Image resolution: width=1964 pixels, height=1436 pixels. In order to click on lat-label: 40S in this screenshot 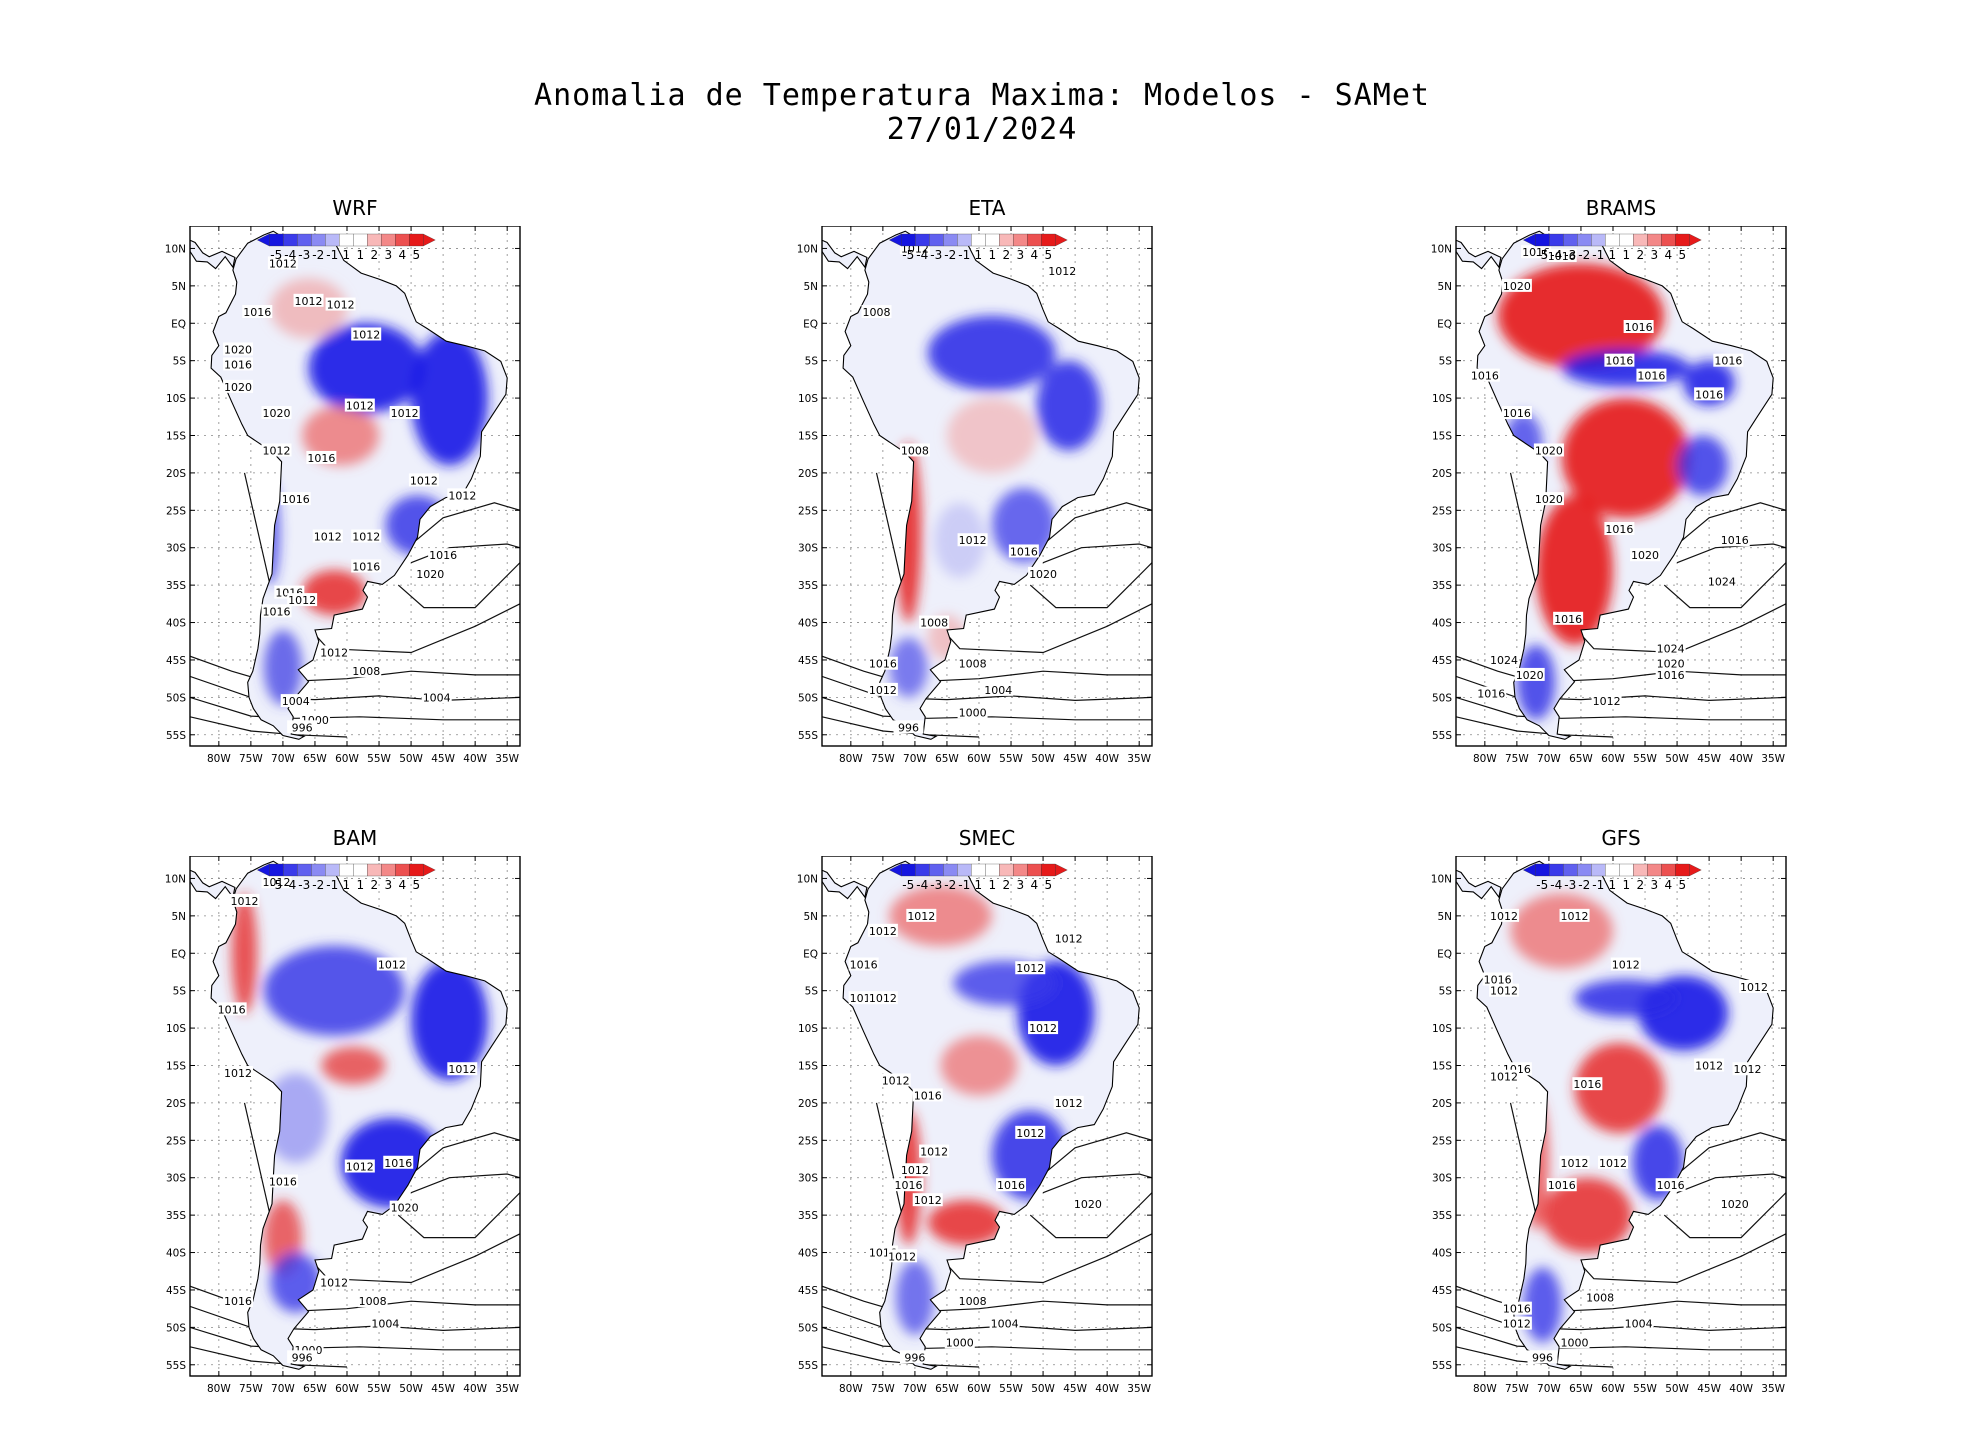, I will do `click(176, 1254)`.